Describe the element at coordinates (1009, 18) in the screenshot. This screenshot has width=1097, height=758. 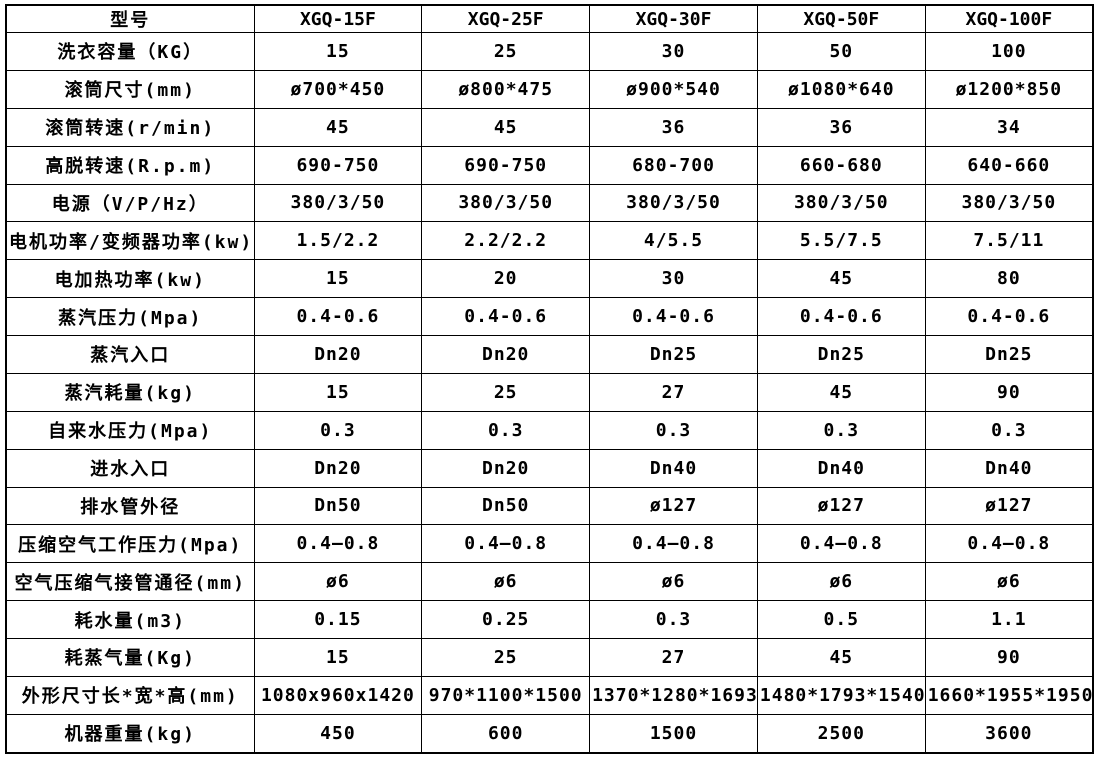
I see `column-header: XGQ-100F` at that location.